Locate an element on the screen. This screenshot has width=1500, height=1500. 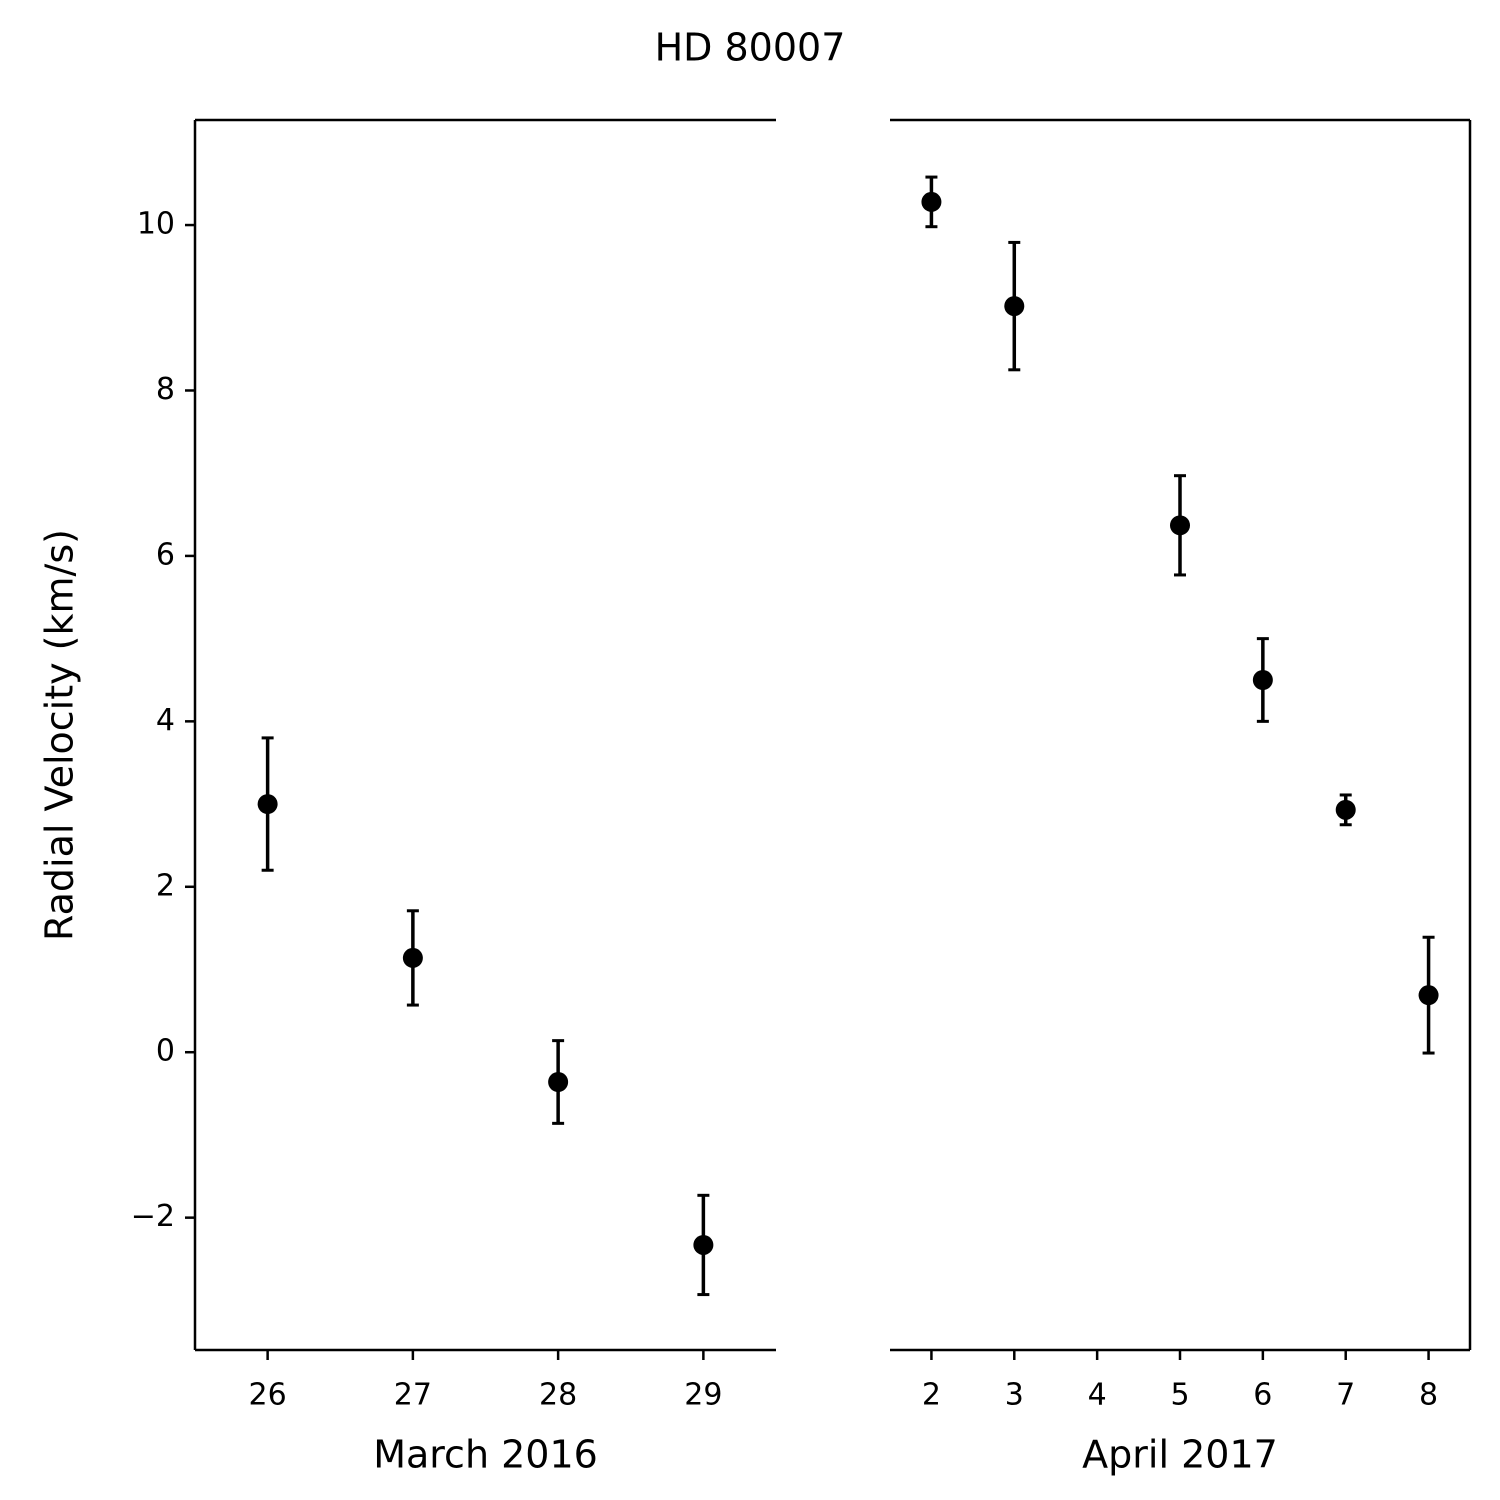
x-tick-label: 28 is located at coordinates (558, 1395).